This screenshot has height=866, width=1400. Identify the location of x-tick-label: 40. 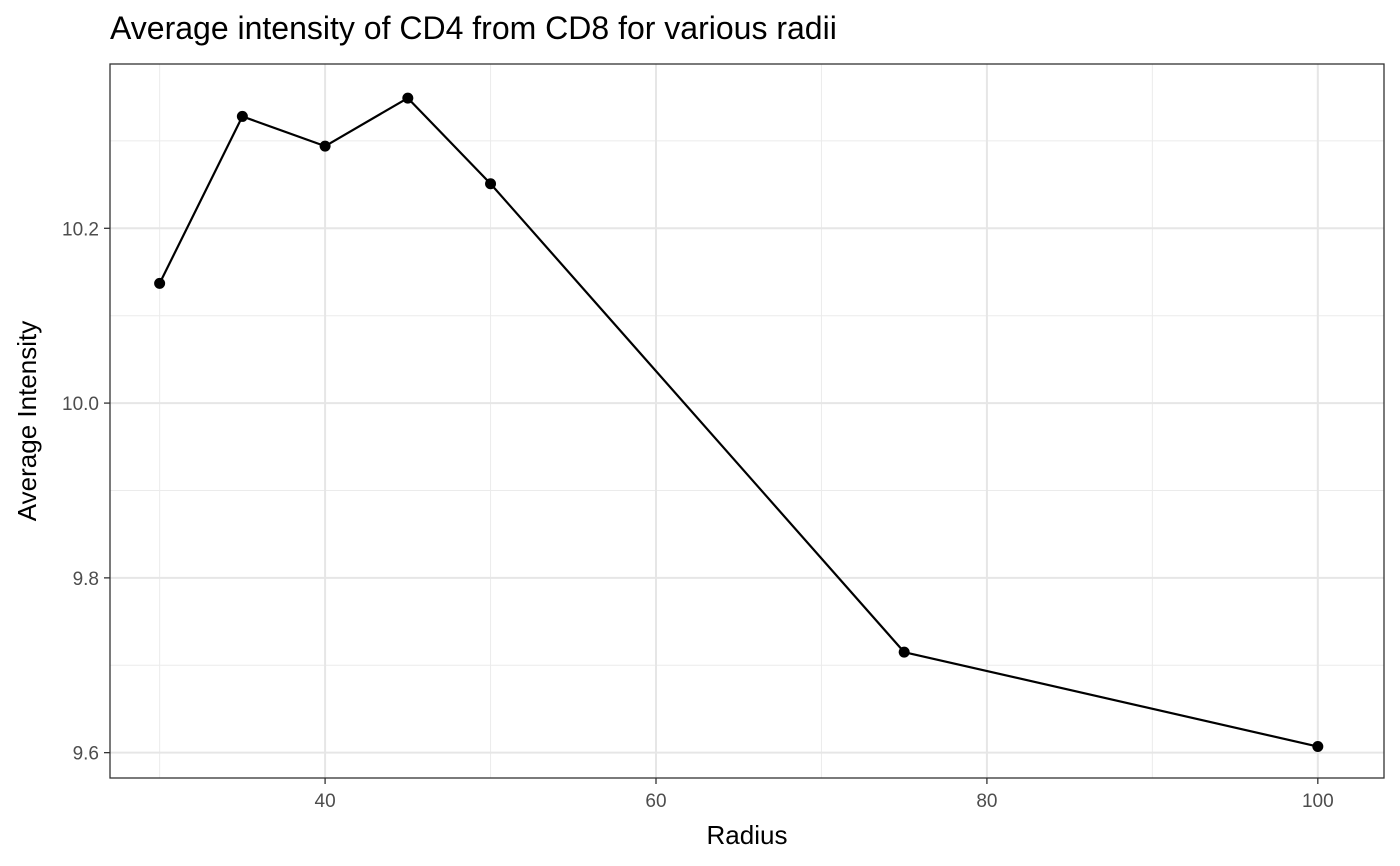
(325, 801).